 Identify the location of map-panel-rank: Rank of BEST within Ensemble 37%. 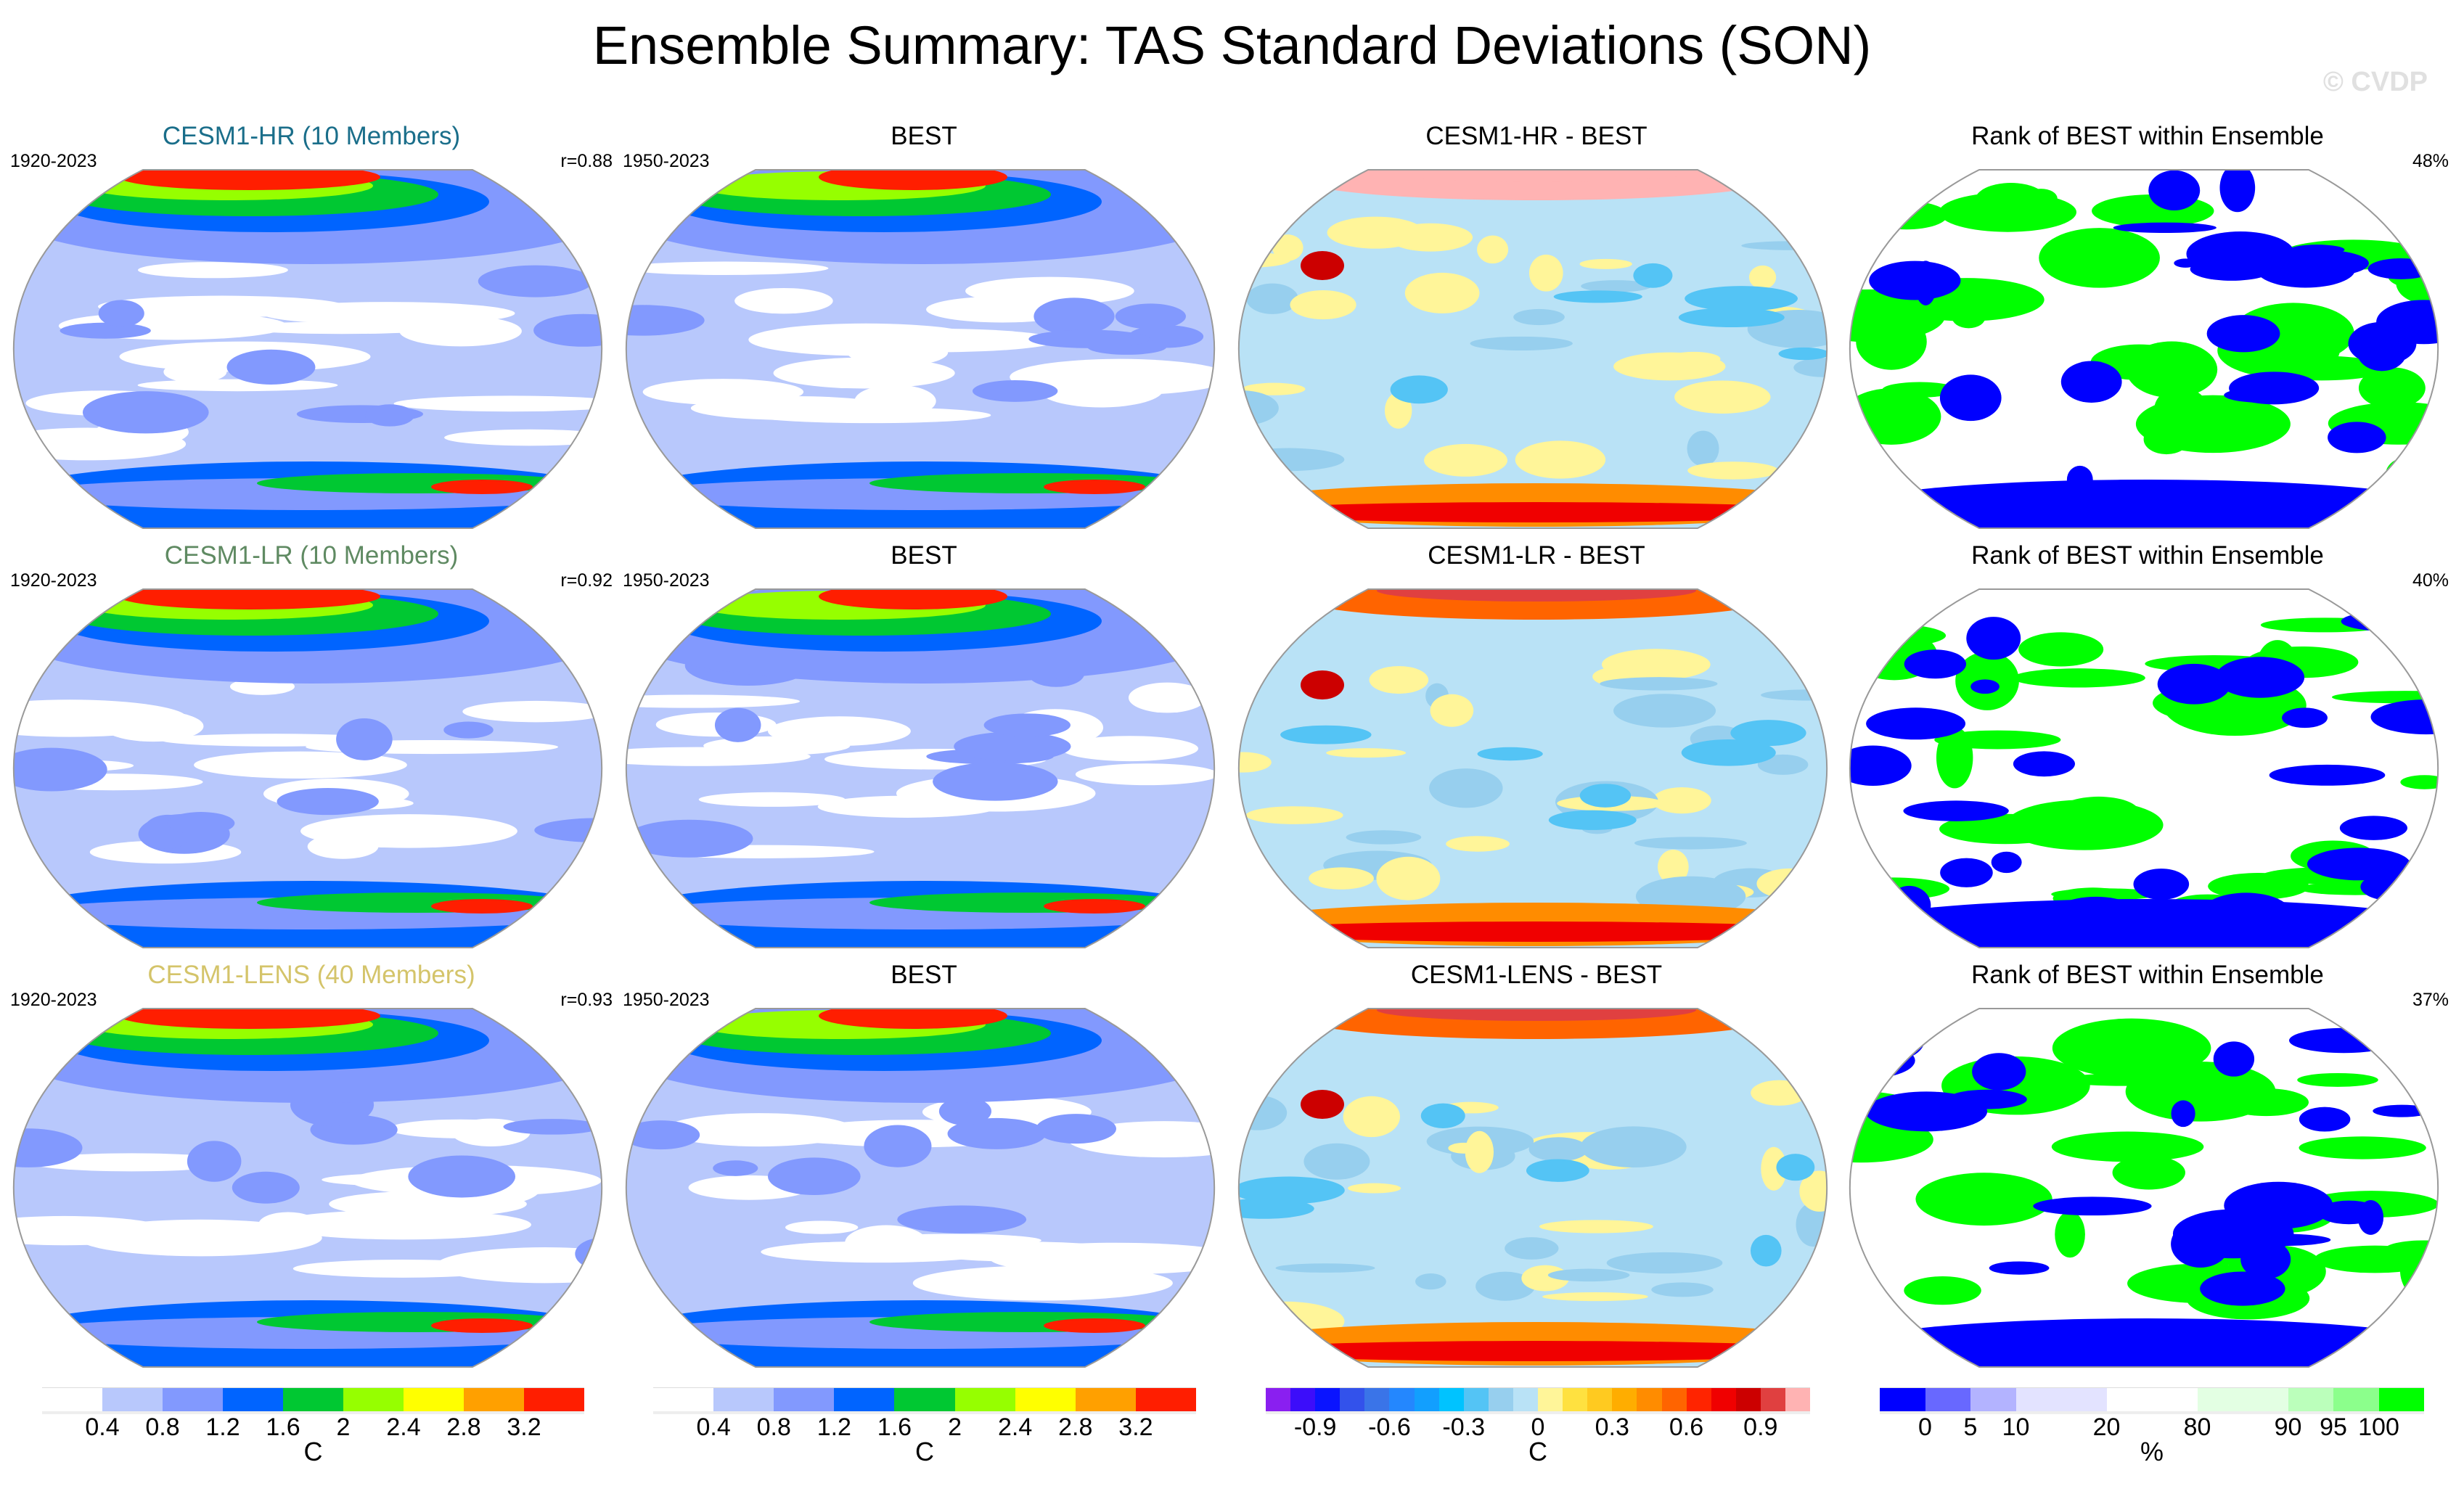
(2147, 1164).